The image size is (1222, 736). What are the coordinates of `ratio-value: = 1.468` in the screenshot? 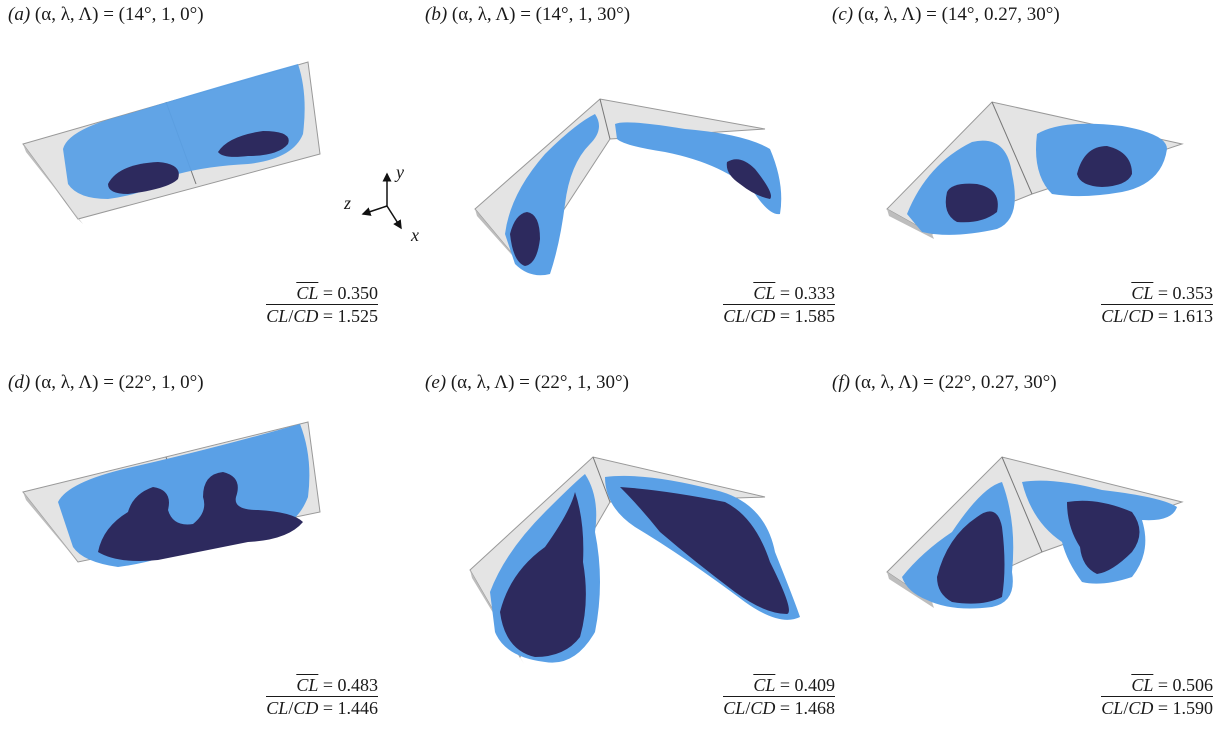 It's located at (807, 708).